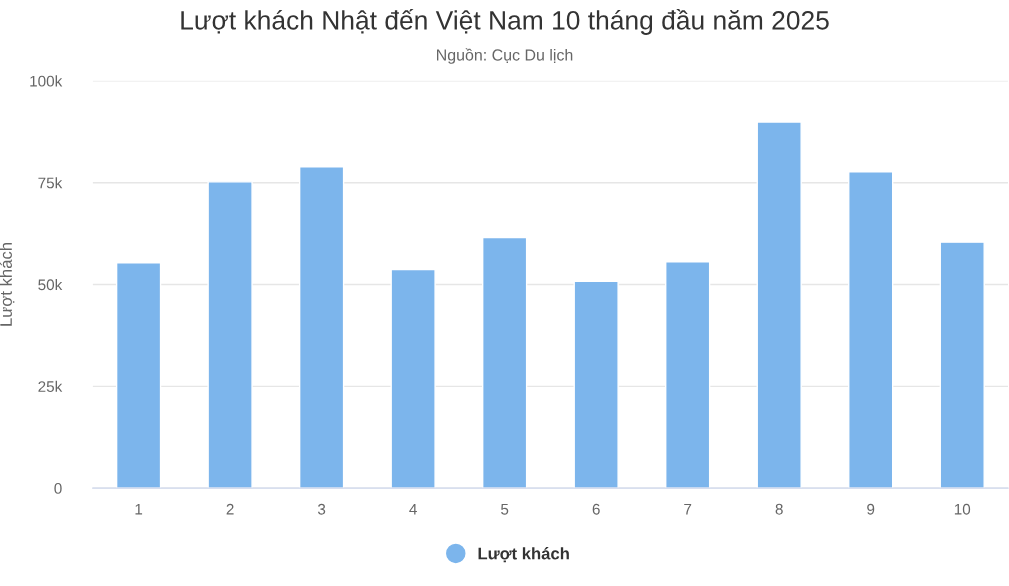 The image size is (1009, 586). I want to click on y-axis-title: Lượt khách, so click(7, 284).